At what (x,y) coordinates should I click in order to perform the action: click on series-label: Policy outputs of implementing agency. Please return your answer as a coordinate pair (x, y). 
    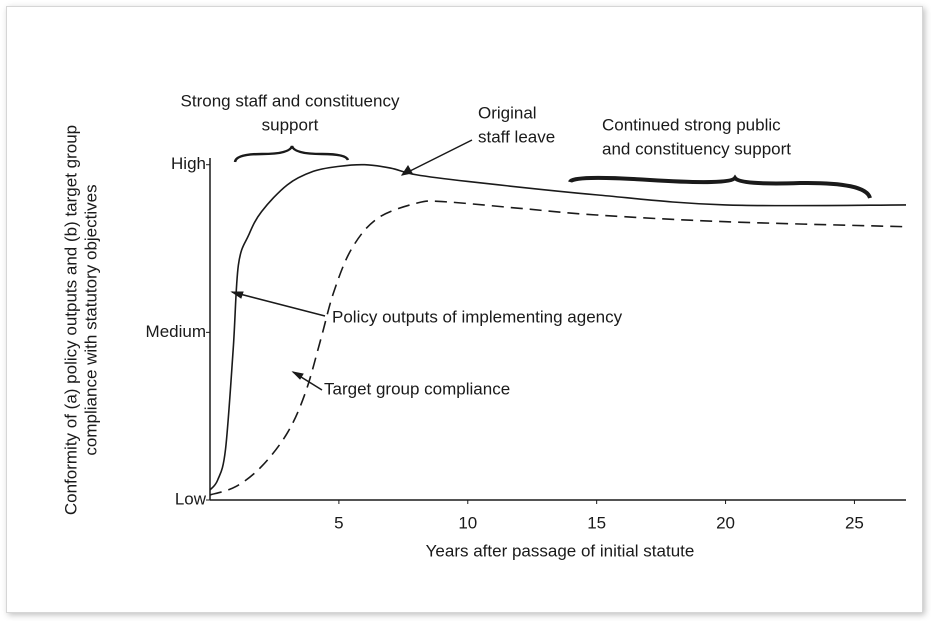
    Looking at the image, I should click on (477, 316).